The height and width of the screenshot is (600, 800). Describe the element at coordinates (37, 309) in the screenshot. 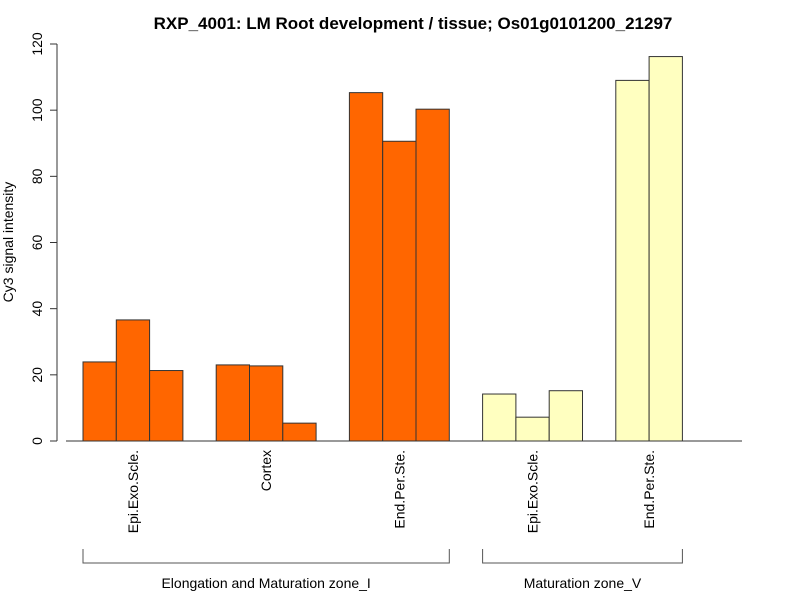

I see `y-tick-label: 40` at that location.